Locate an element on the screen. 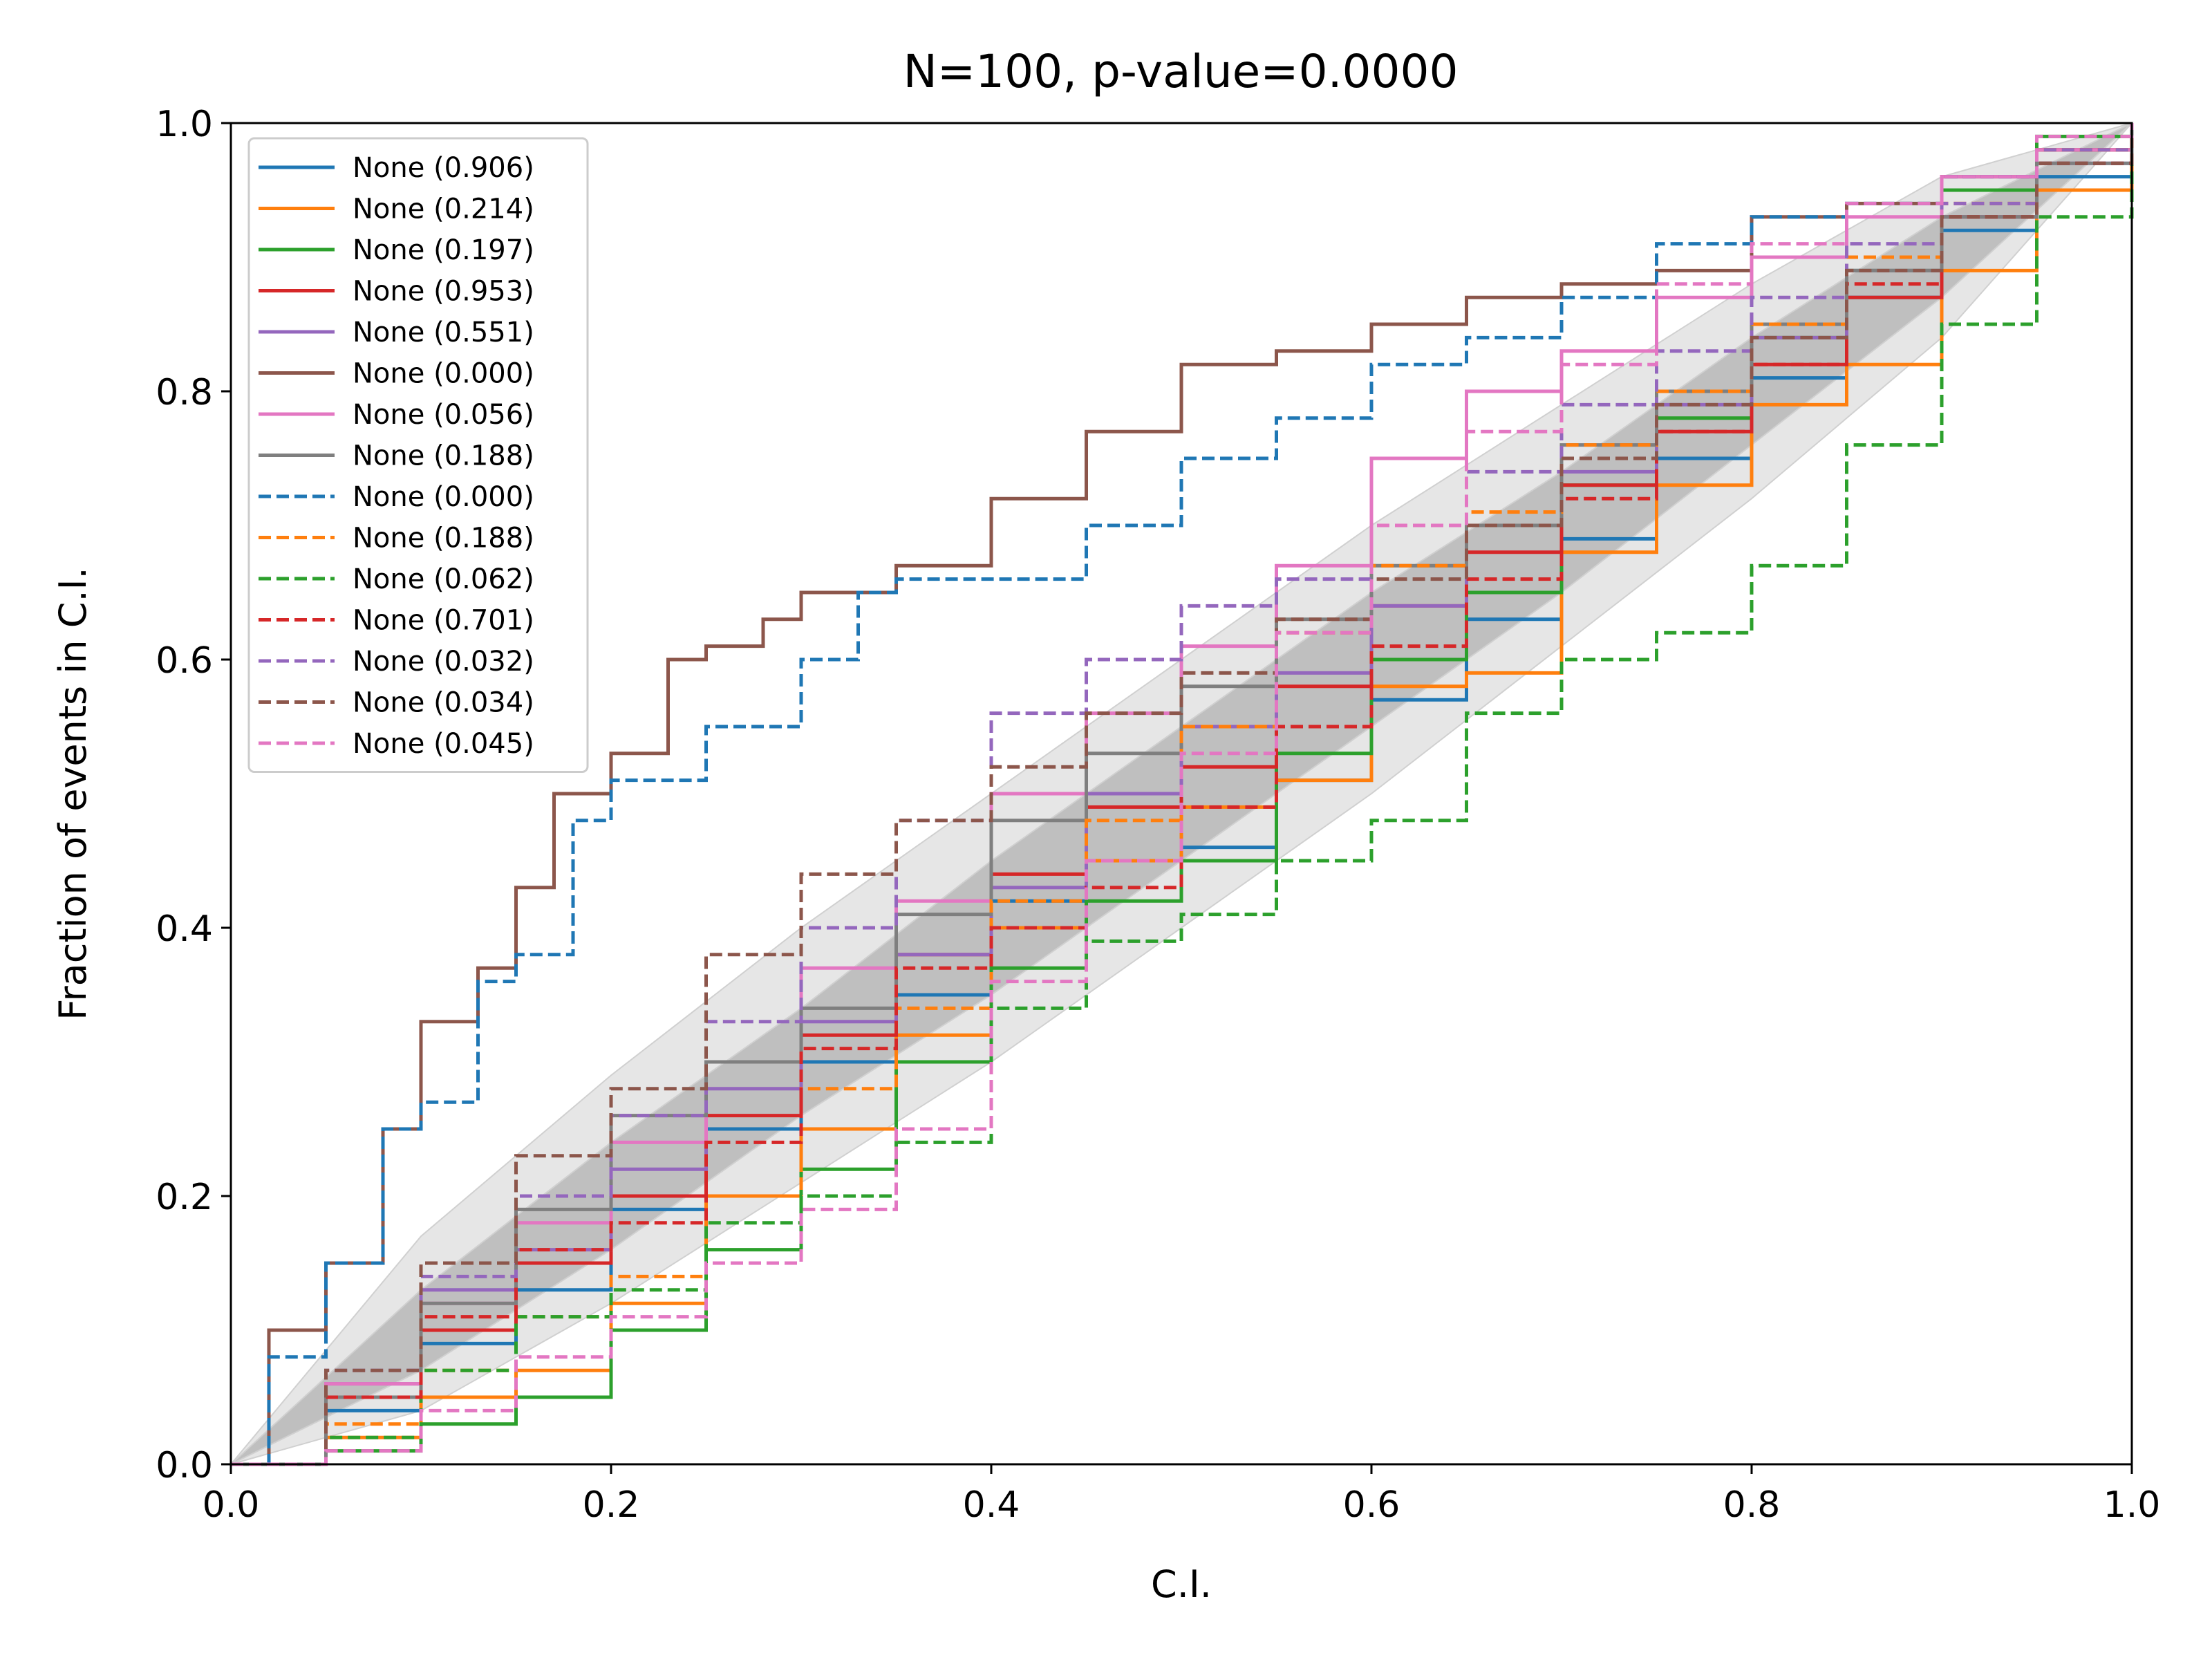  x-tick-label: 0.8 is located at coordinates (1752, 1505).